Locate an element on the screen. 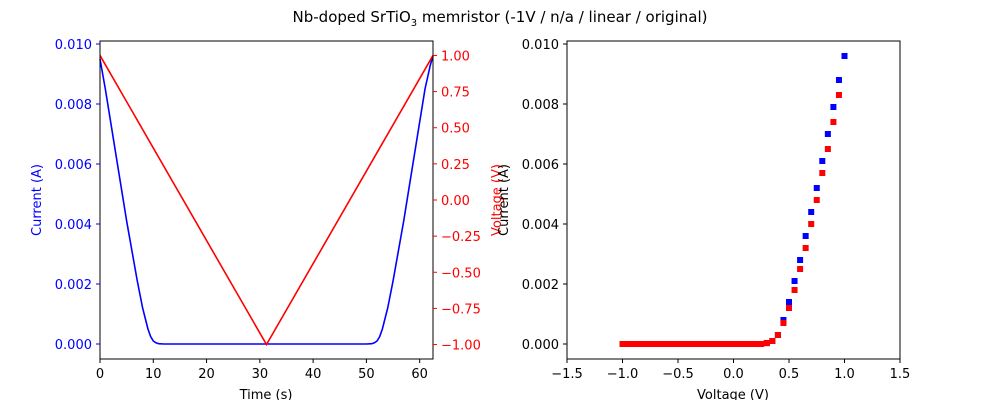 The height and width of the screenshot is (400, 1000). figure-title-main: Nb-doped SrTiO is located at coordinates (352, 17).